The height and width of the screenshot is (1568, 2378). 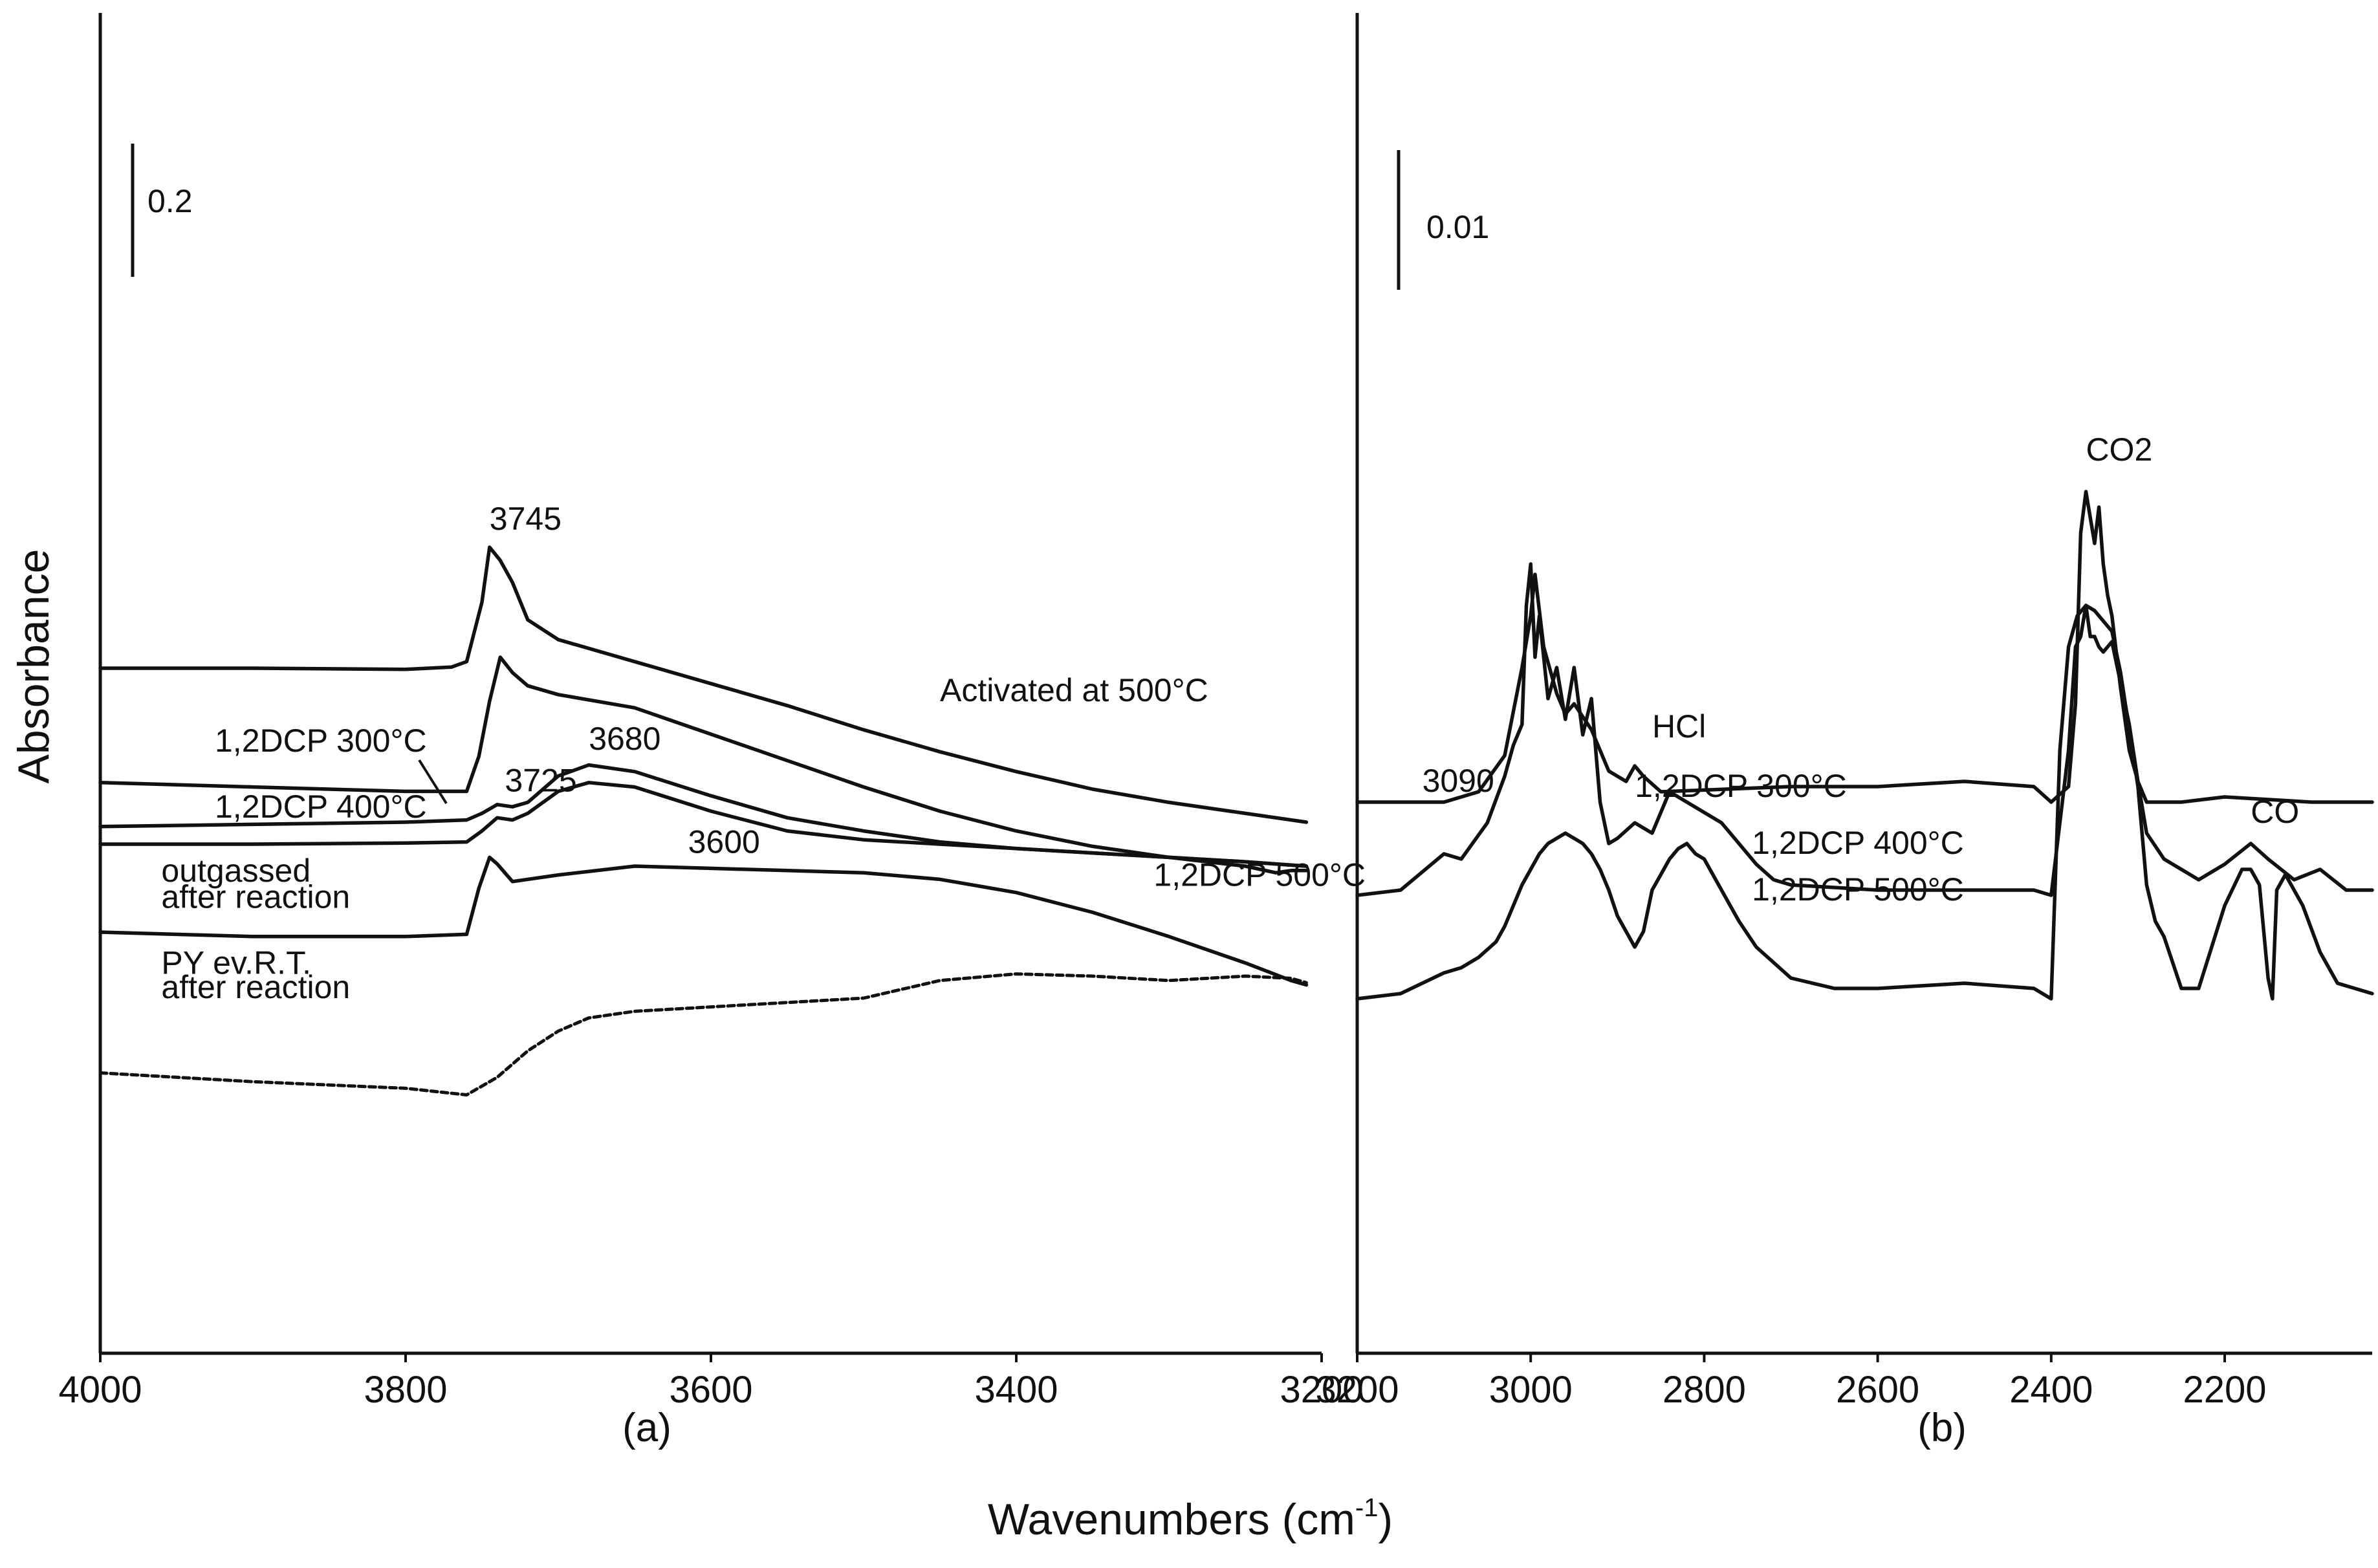 I want to click on panel-a-annotation-10: PY ev.R.T., so click(x=236, y=963).